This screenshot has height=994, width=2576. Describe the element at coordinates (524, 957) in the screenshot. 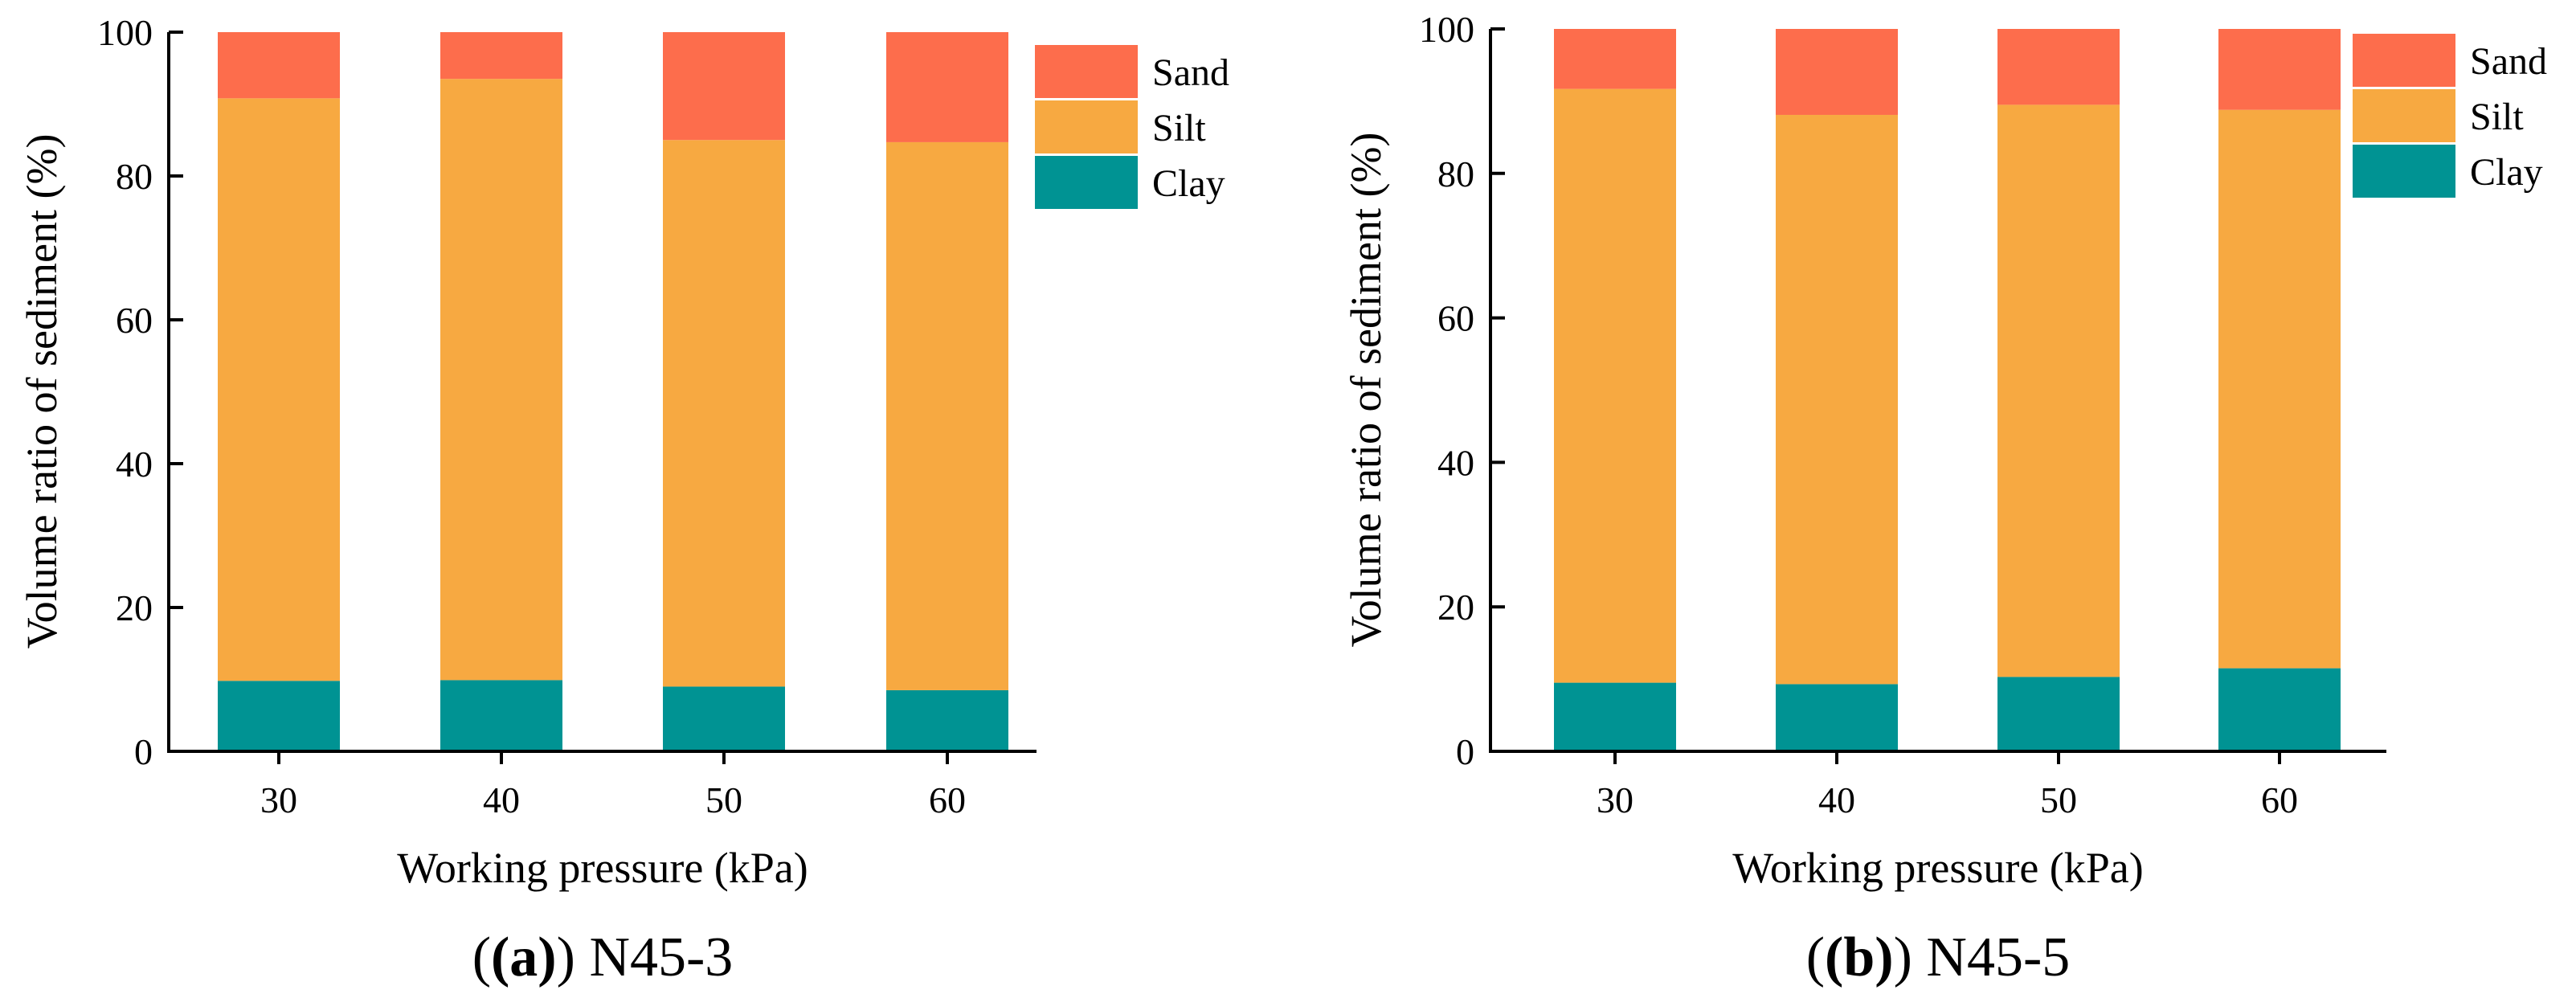

I see `panel-label: (a)` at that location.